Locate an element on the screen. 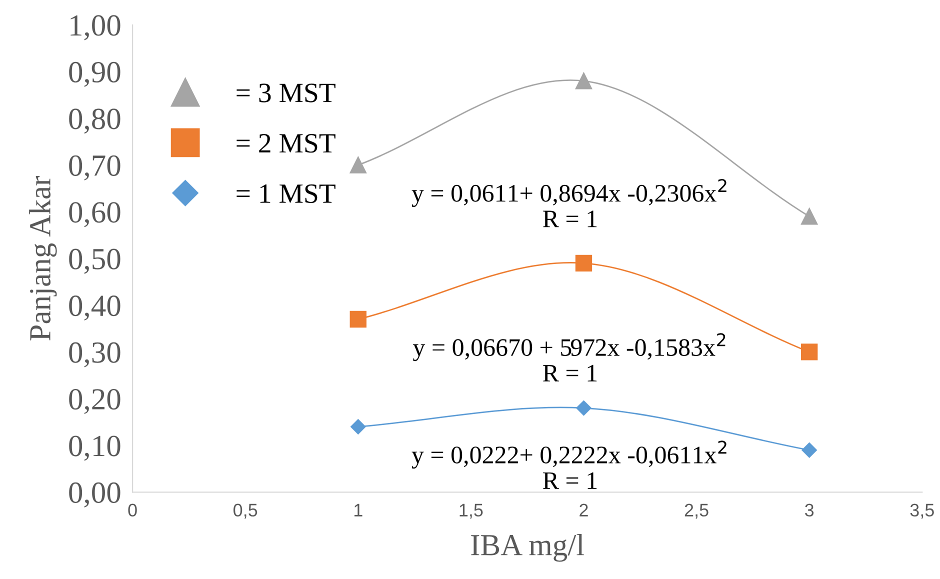 The image size is (940, 579). y-tick-label: 0,50 is located at coordinates (94, 261).